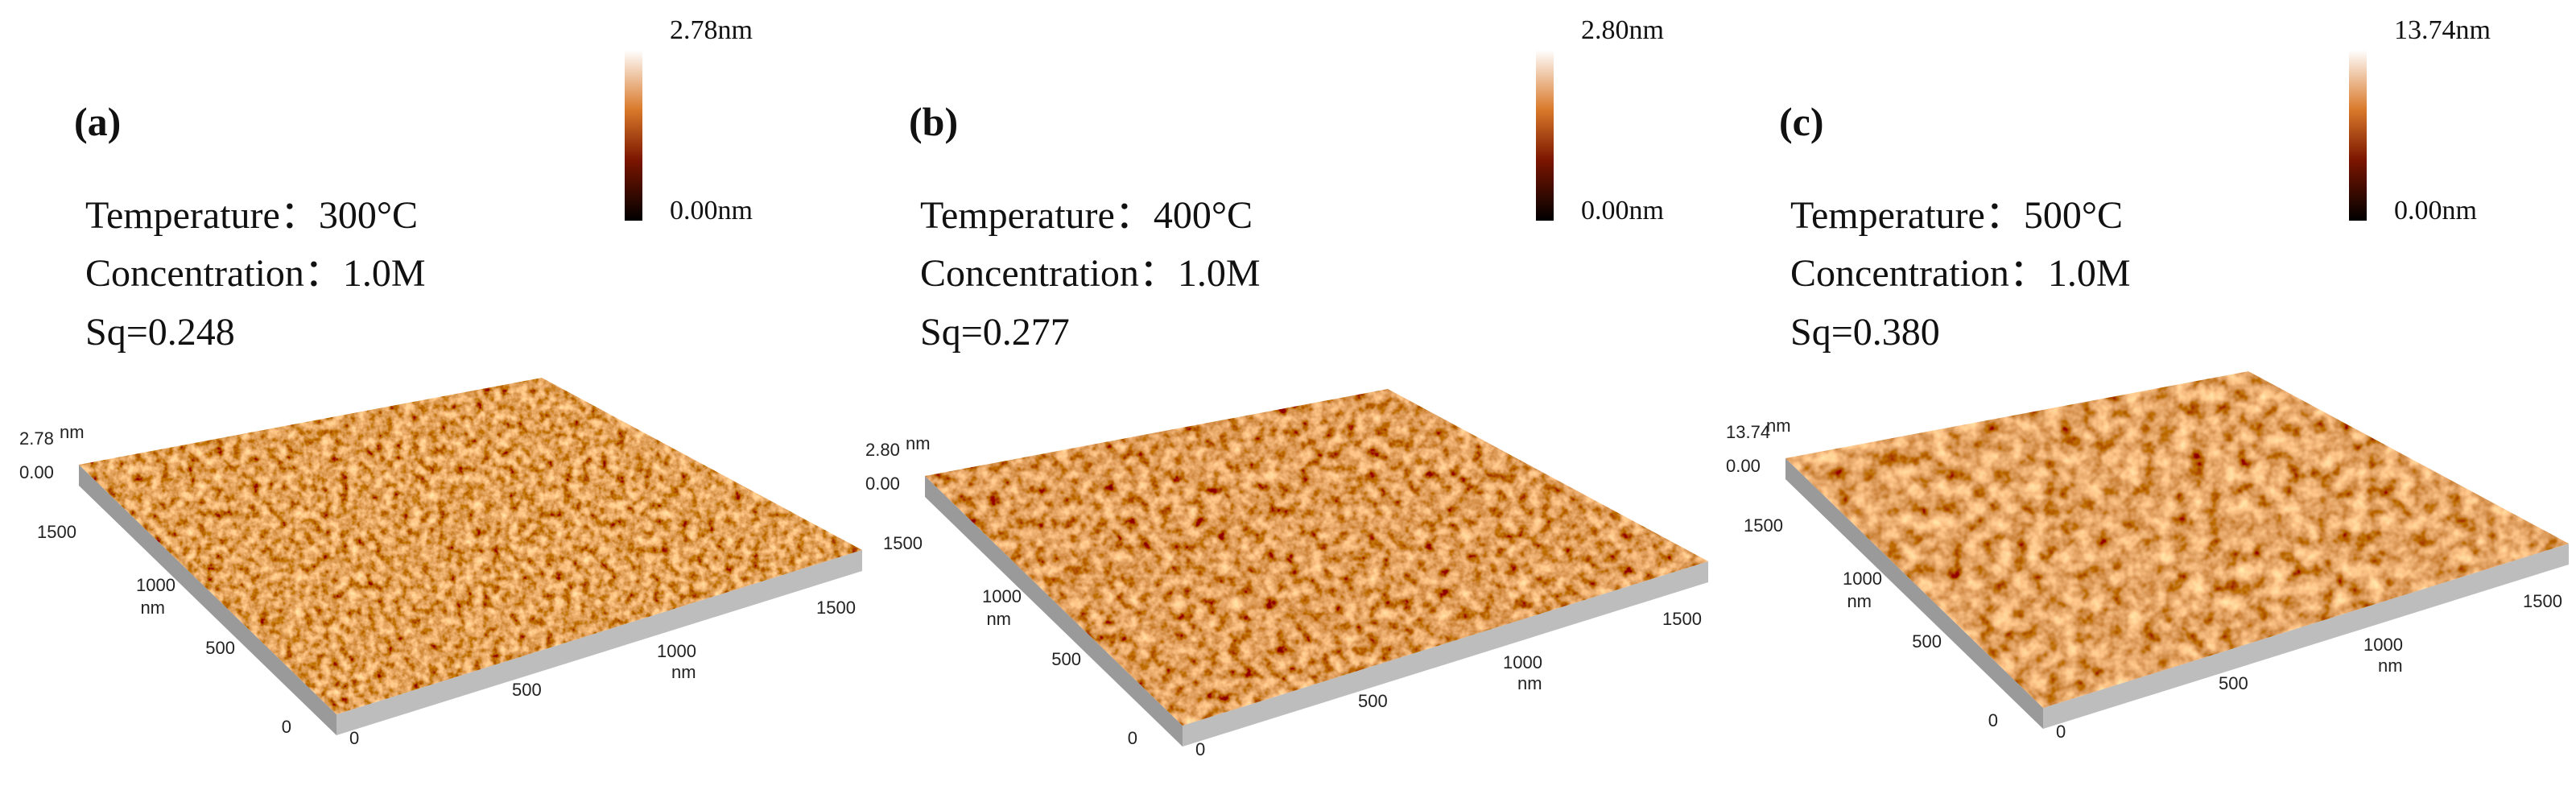 This screenshot has width=2576, height=786. I want to click on temperature: Temperature：300°C, so click(252, 215).